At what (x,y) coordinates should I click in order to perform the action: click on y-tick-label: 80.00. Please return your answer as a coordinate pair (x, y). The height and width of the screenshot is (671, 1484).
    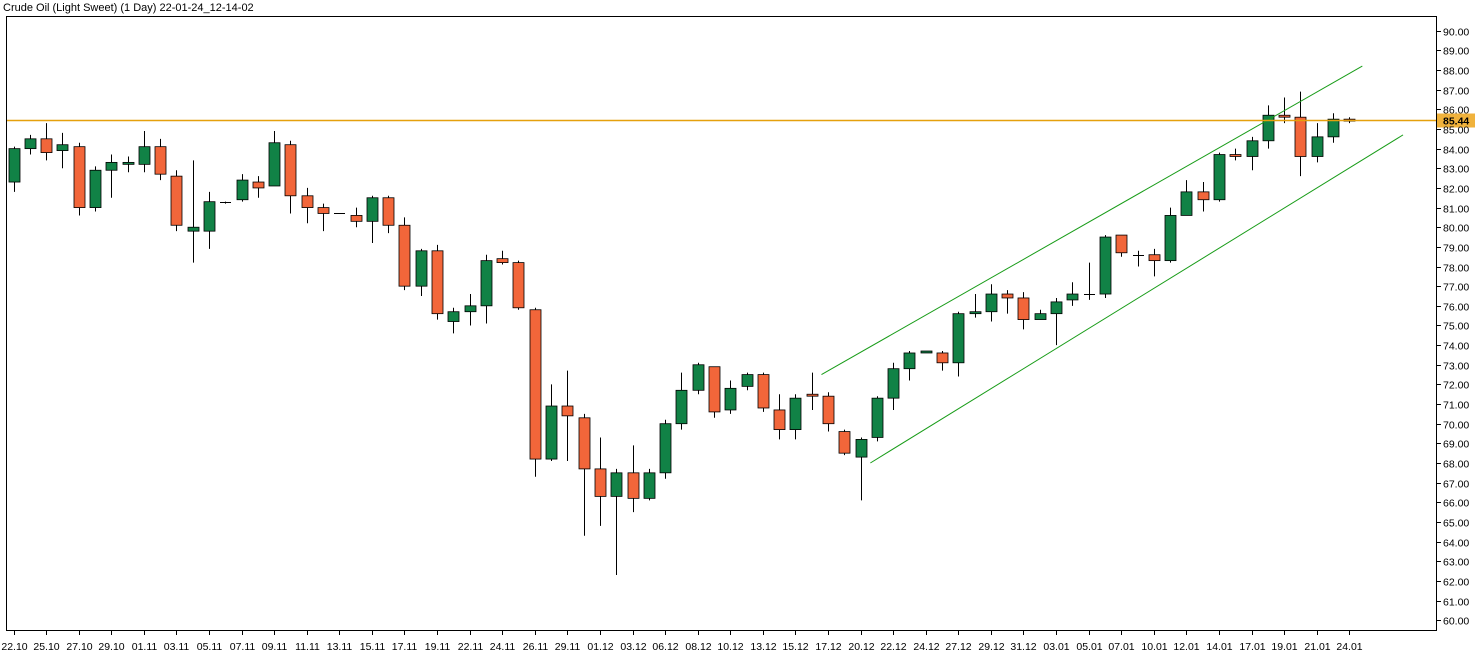
    Looking at the image, I should click on (1456, 229).